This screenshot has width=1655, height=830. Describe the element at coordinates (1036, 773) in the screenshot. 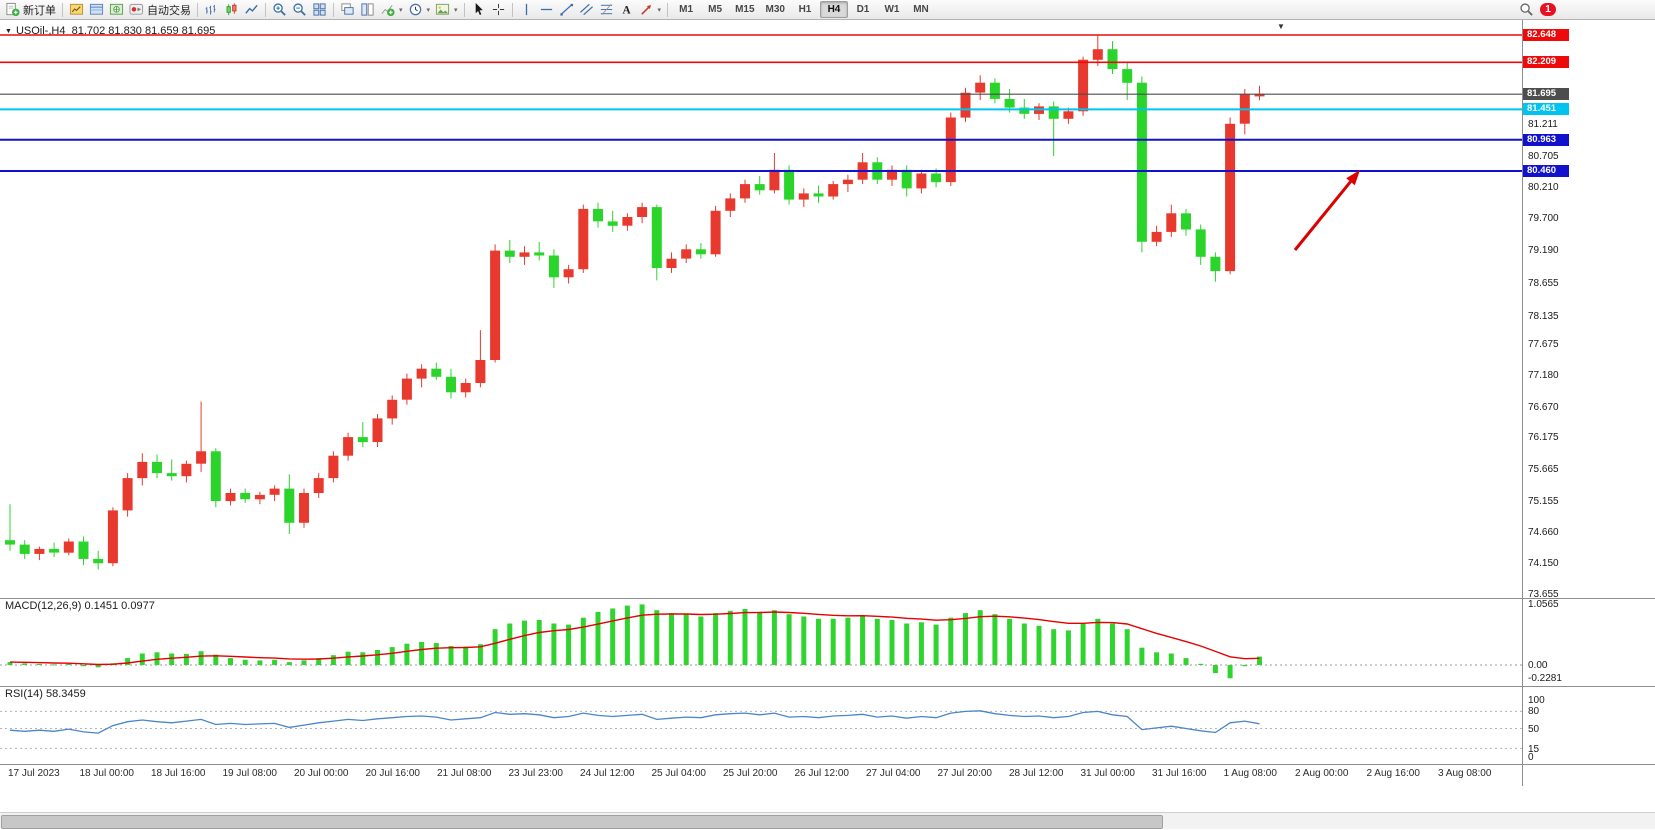

I see `time-axis-label: 28 Jul 12:00` at that location.